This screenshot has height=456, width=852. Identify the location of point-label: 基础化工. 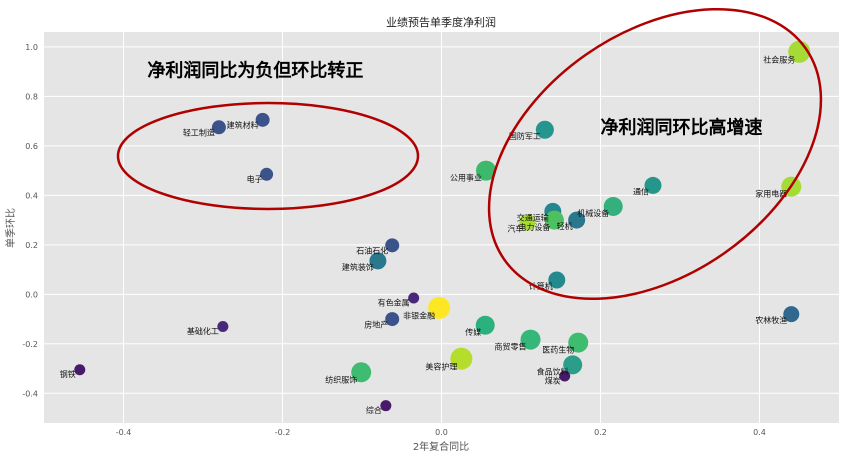
(203, 331).